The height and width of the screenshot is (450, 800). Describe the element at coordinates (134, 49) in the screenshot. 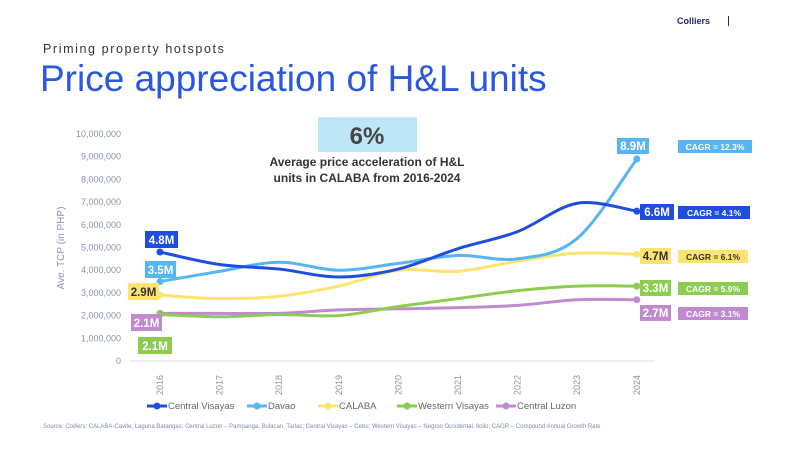

I see `section-kicker: Priming property hotspots` at that location.